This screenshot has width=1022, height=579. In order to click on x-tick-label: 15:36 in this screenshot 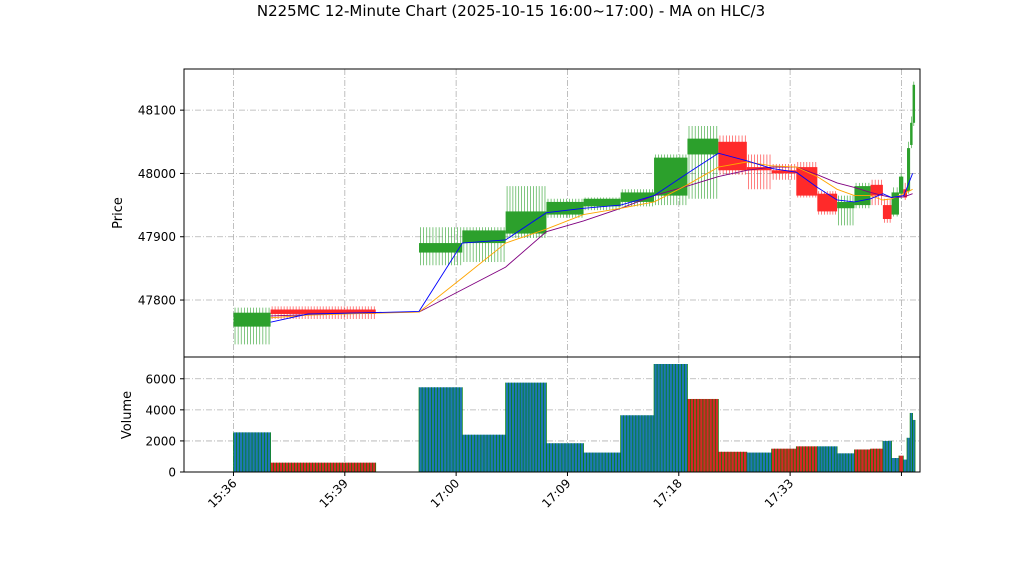, I will do `click(222, 493)`.